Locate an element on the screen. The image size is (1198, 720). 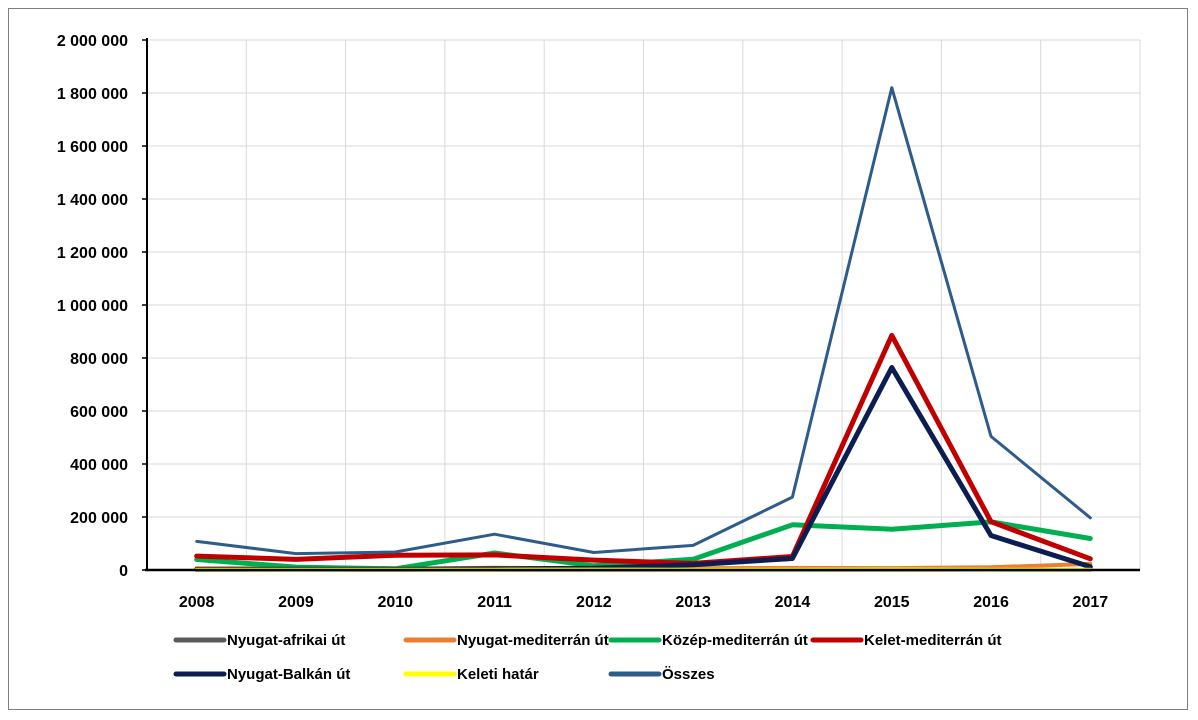
legend-item: Közép-mediterrán út is located at coordinates (708, 640).